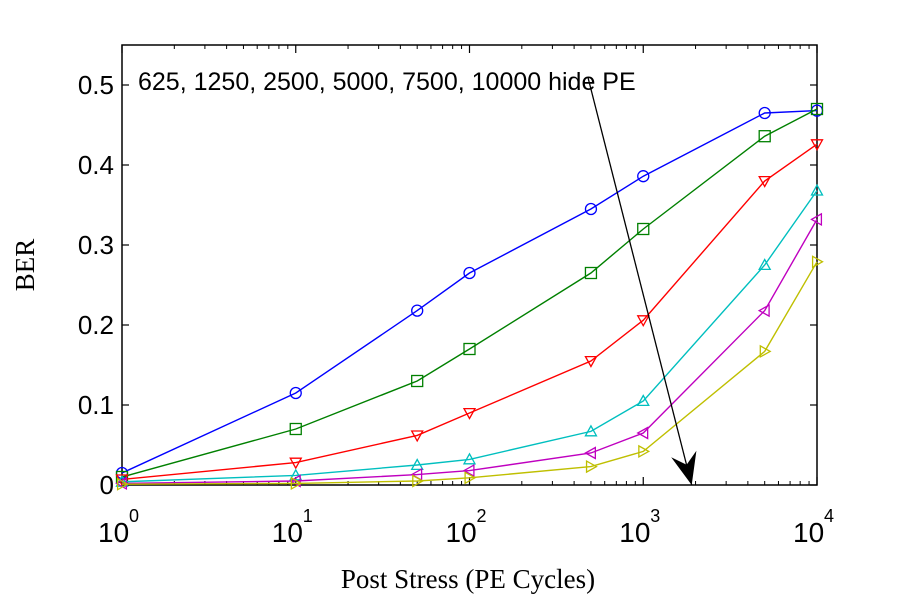 The width and height of the screenshot is (900, 600). I want to click on y-tick-label: 0, so click(107, 485).